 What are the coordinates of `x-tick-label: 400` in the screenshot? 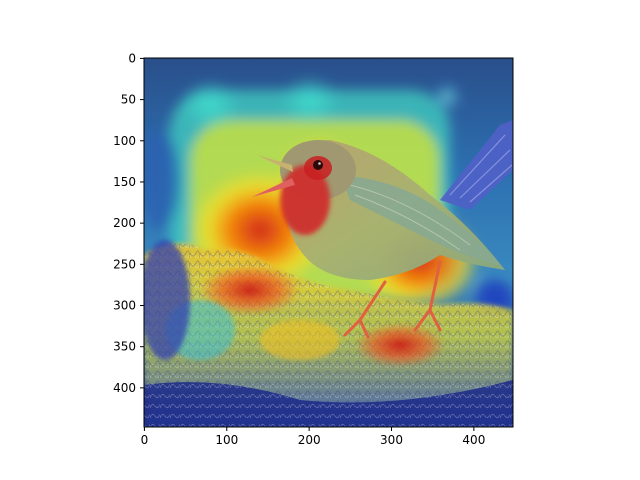 It's located at (473, 440).